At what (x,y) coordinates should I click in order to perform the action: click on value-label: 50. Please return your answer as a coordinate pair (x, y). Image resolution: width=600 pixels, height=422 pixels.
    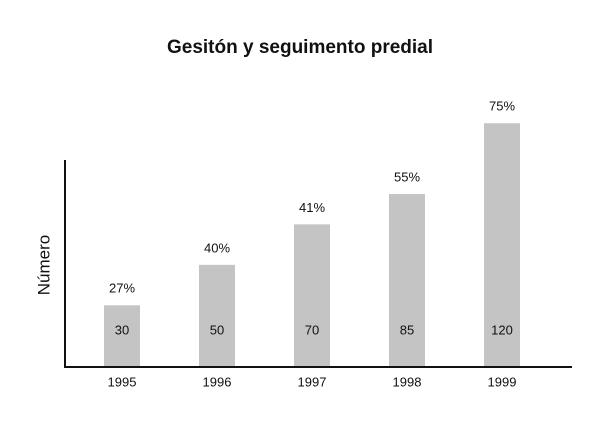
    Looking at the image, I should click on (217, 329).